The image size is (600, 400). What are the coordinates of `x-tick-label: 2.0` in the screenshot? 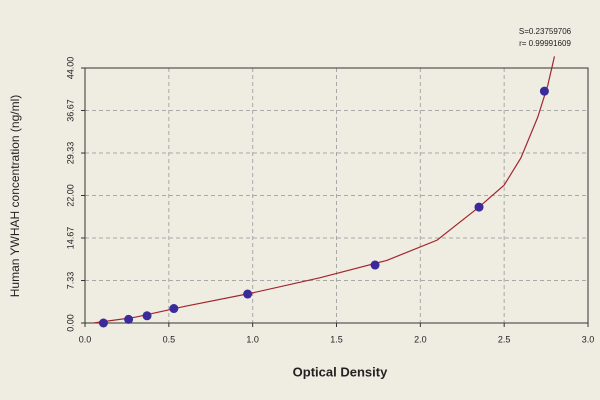 It's located at (420, 339).